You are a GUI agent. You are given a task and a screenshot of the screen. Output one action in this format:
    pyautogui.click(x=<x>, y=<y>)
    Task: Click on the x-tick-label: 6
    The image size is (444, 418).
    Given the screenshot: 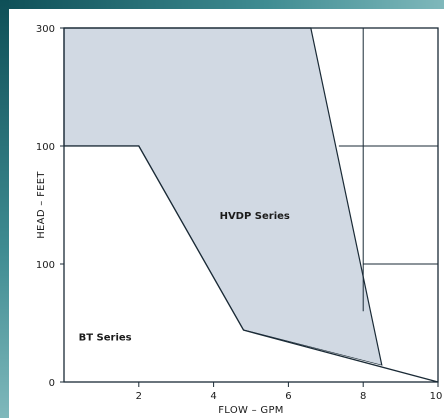 What is the action you would take?
    pyautogui.click(x=288, y=396)
    